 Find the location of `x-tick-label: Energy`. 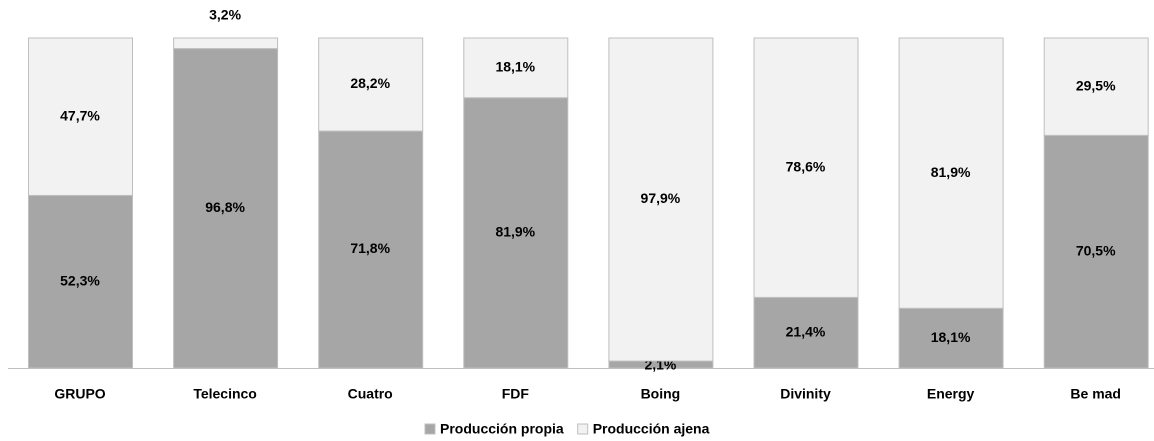

x-tick-label: Energy is located at coordinates (951, 394).